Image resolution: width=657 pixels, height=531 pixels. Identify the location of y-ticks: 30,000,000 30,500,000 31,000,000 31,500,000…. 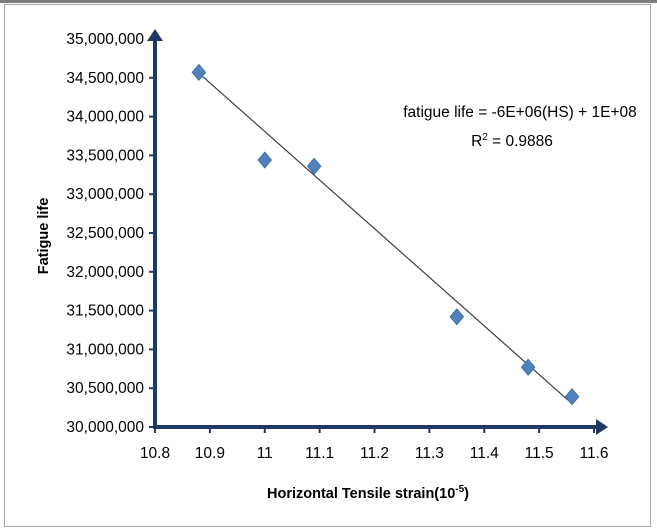
(110, 233).